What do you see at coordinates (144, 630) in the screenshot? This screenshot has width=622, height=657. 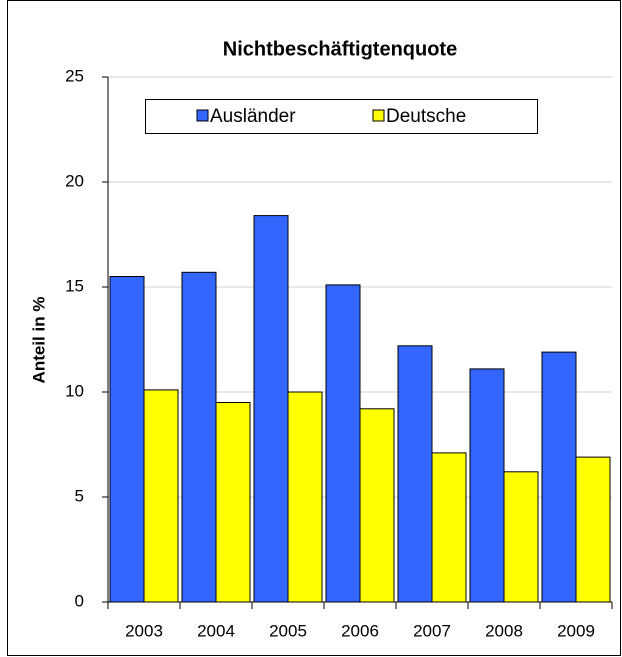 I see `x-tick-label: 2003` at bounding box center [144, 630].